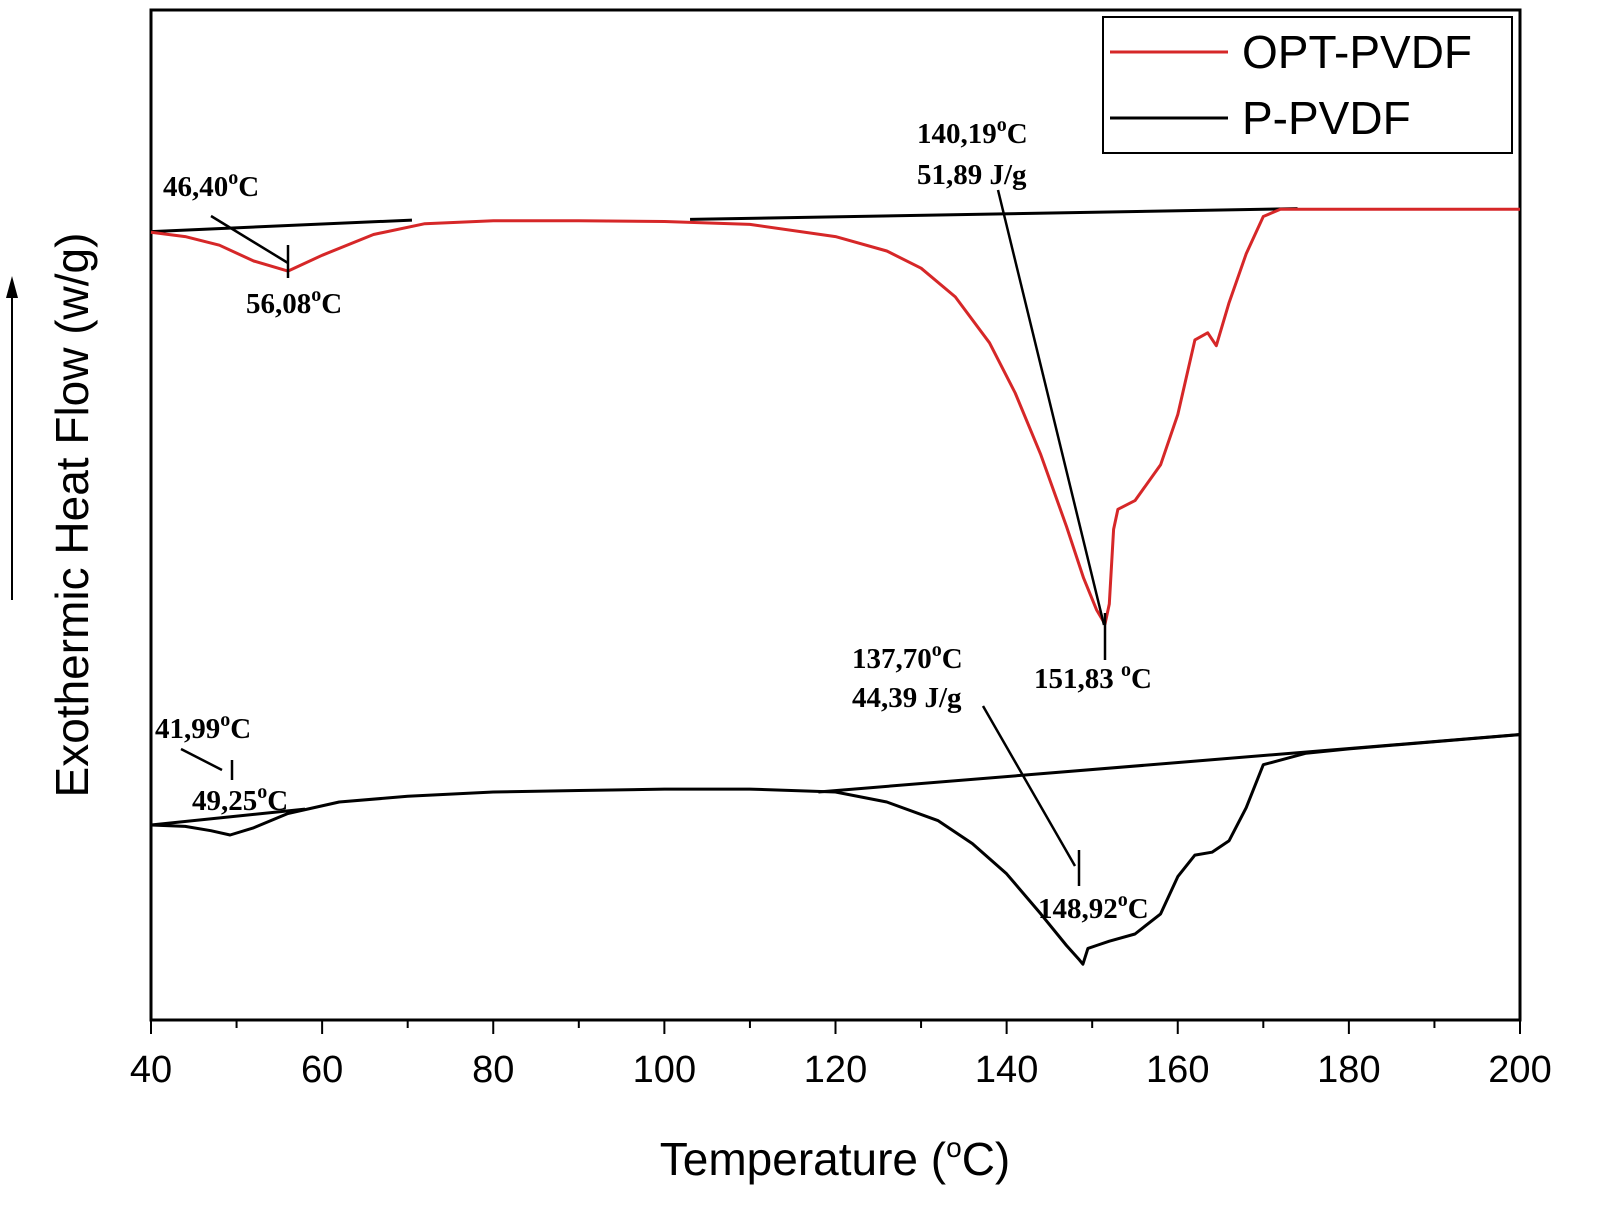 This screenshot has height=1232, width=1600. Describe the element at coordinates (228, 817) in the screenshot. I see `baseline-p-pvdf` at that location.